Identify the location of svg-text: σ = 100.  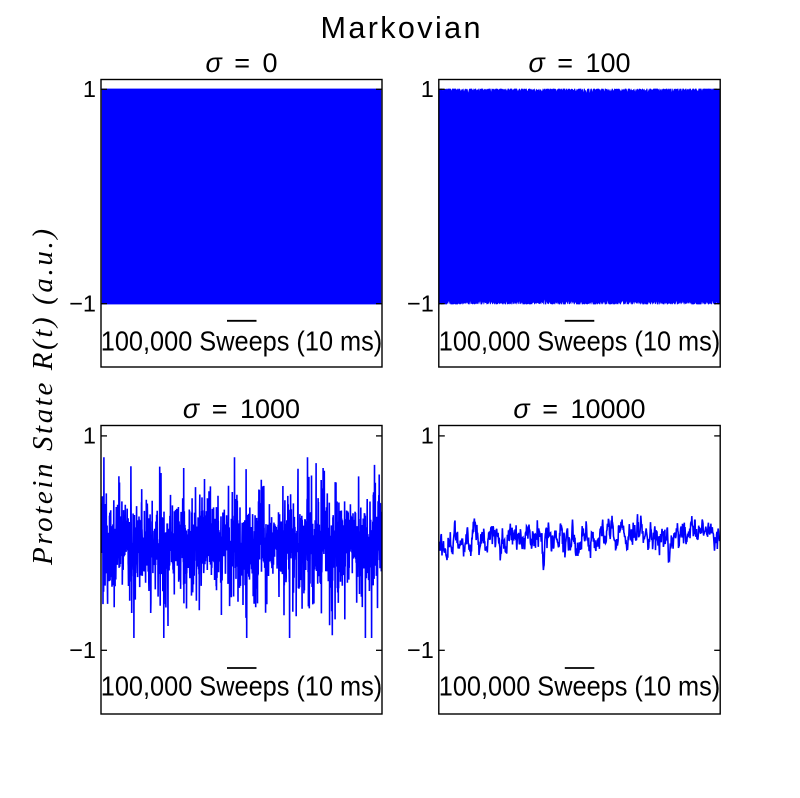
(579, 63).